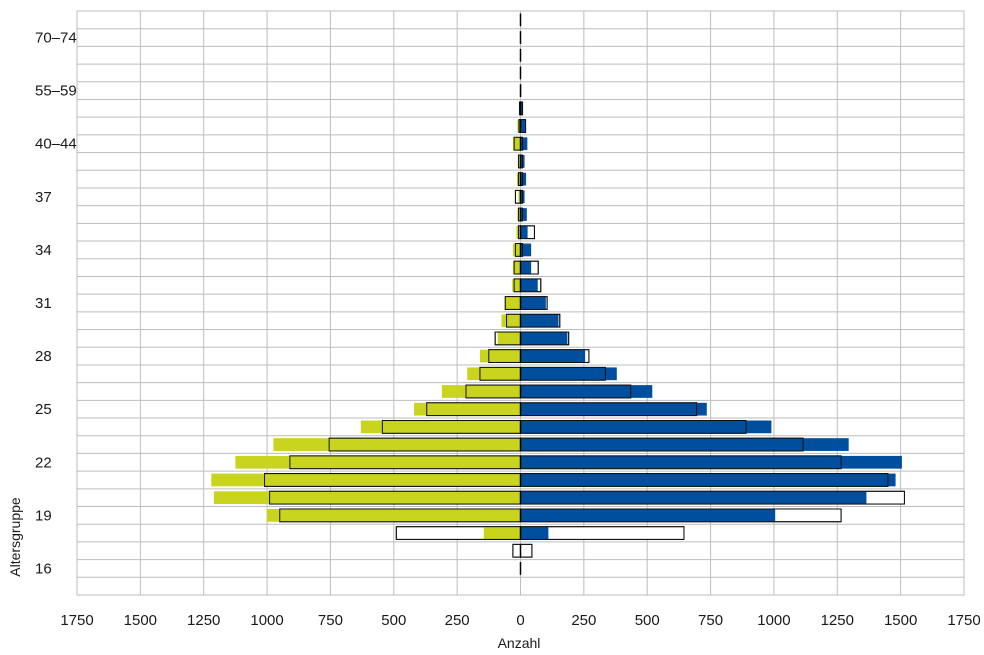 This screenshot has width=984, height=655. Describe the element at coordinates (43, 462) in the screenshot. I see `age-group-label: 22` at that location.